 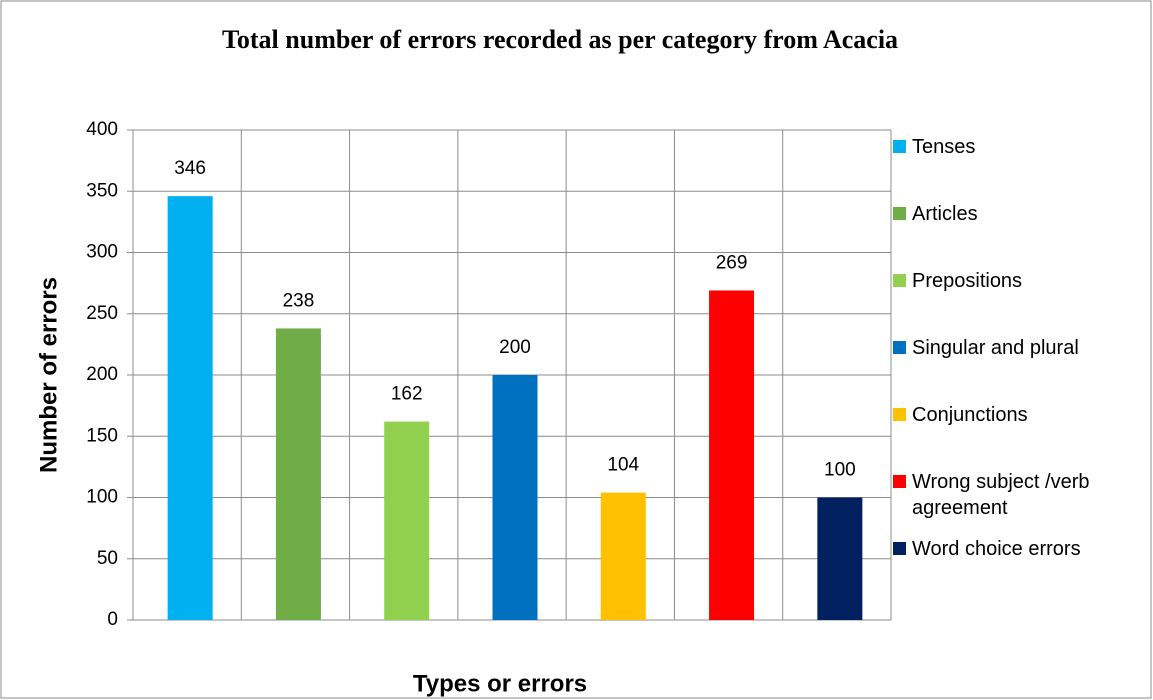 What do you see at coordinates (1010, 569) in the screenshot?
I see `legend-item: Word choice errors` at bounding box center [1010, 569].